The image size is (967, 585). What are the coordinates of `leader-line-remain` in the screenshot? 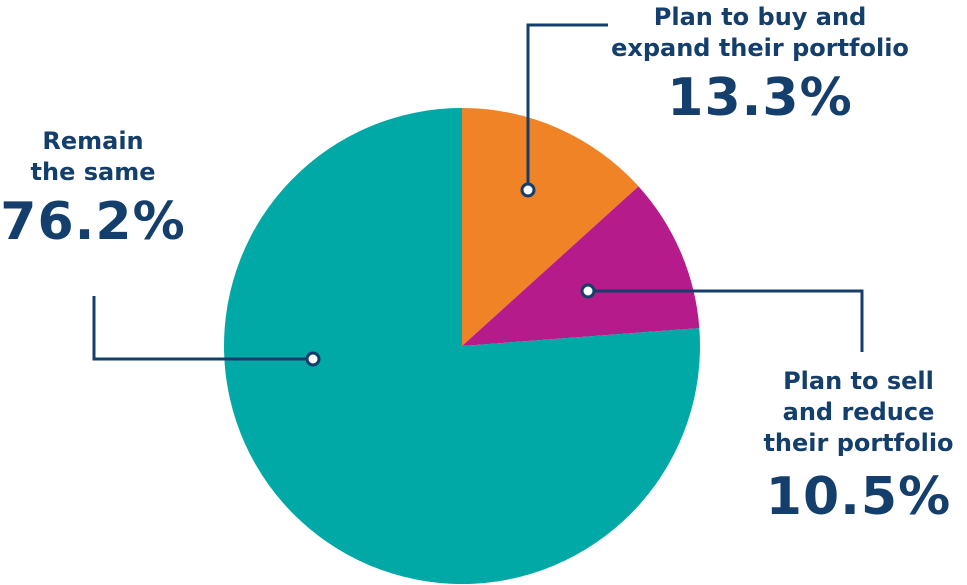 It's located at (202, 328).